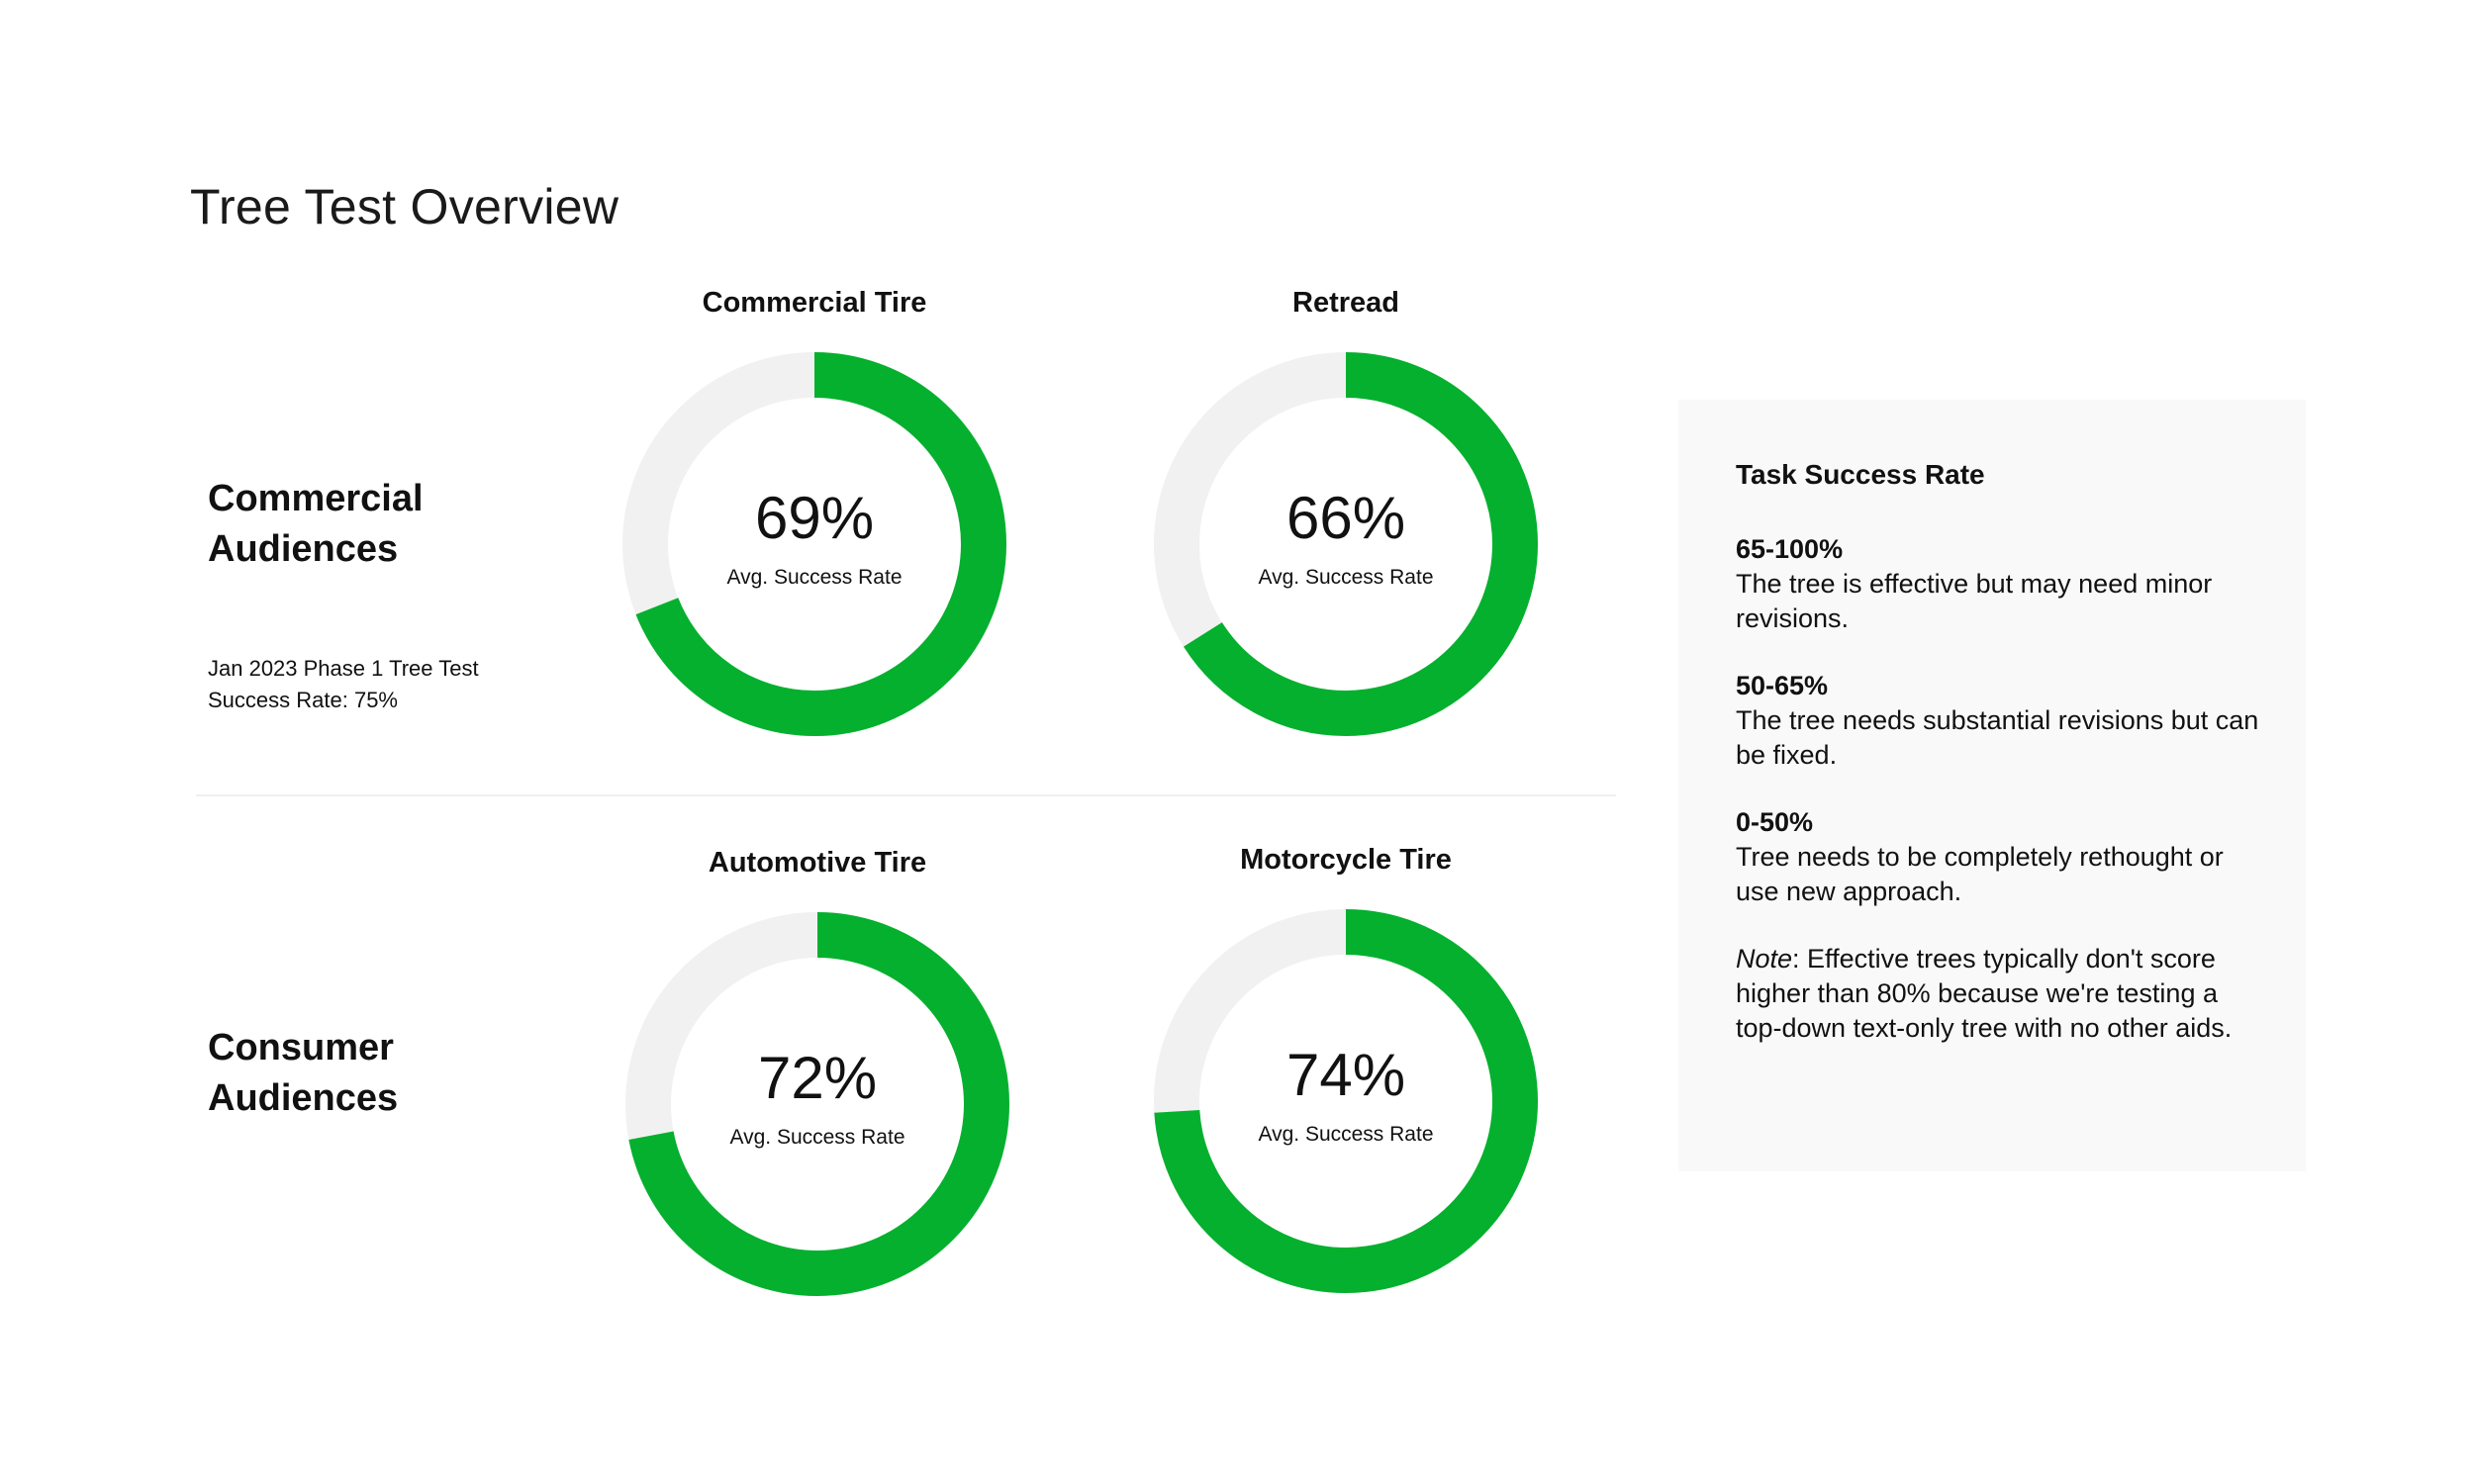 The image size is (2474, 1484). Describe the element at coordinates (404, 206) in the screenshot. I see `page-title: Tree Test Overview` at that location.